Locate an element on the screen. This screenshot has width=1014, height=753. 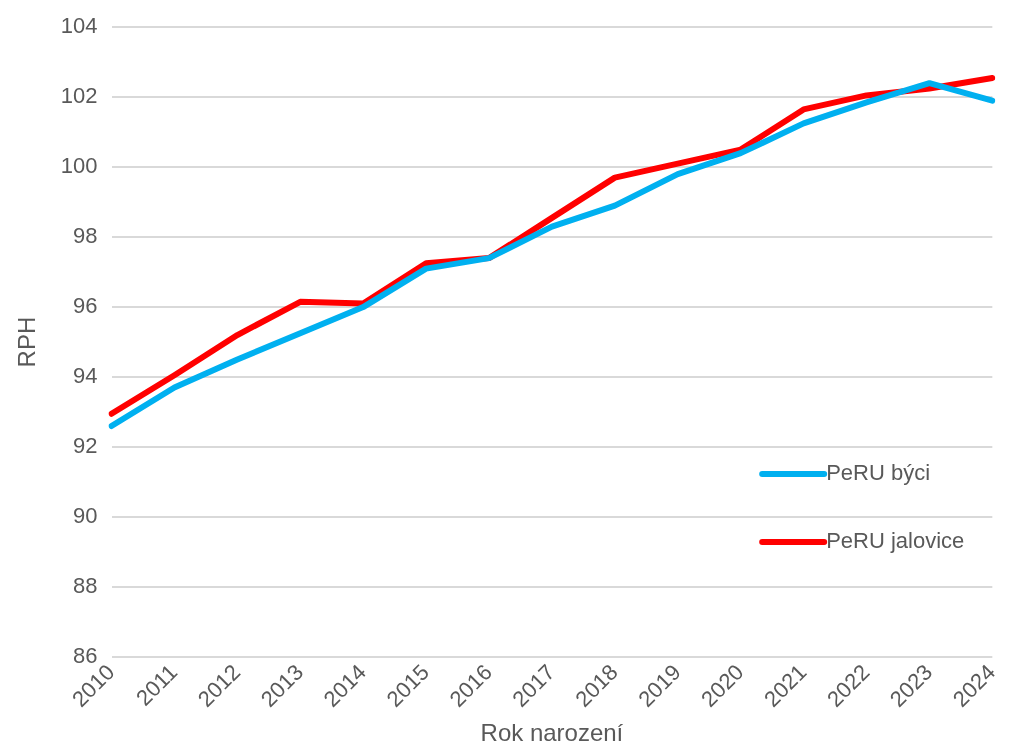
x-axis-title: Rok narození is located at coordinates (552, 733).